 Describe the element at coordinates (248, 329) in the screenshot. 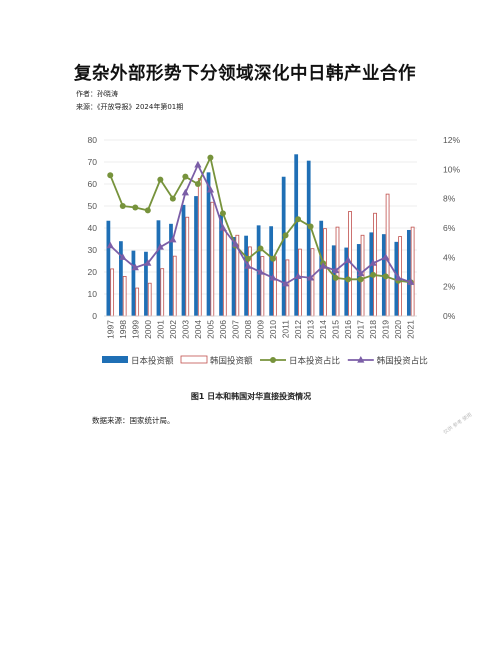

I see `x-tick-label: 2008` at that location.